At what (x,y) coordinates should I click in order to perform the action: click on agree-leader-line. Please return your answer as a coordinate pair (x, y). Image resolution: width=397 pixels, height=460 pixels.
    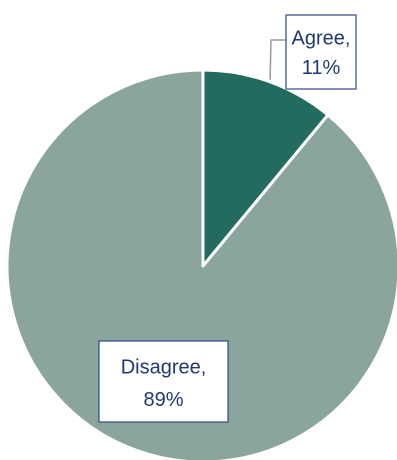
    Looking at the image, I should click on (277, 59).